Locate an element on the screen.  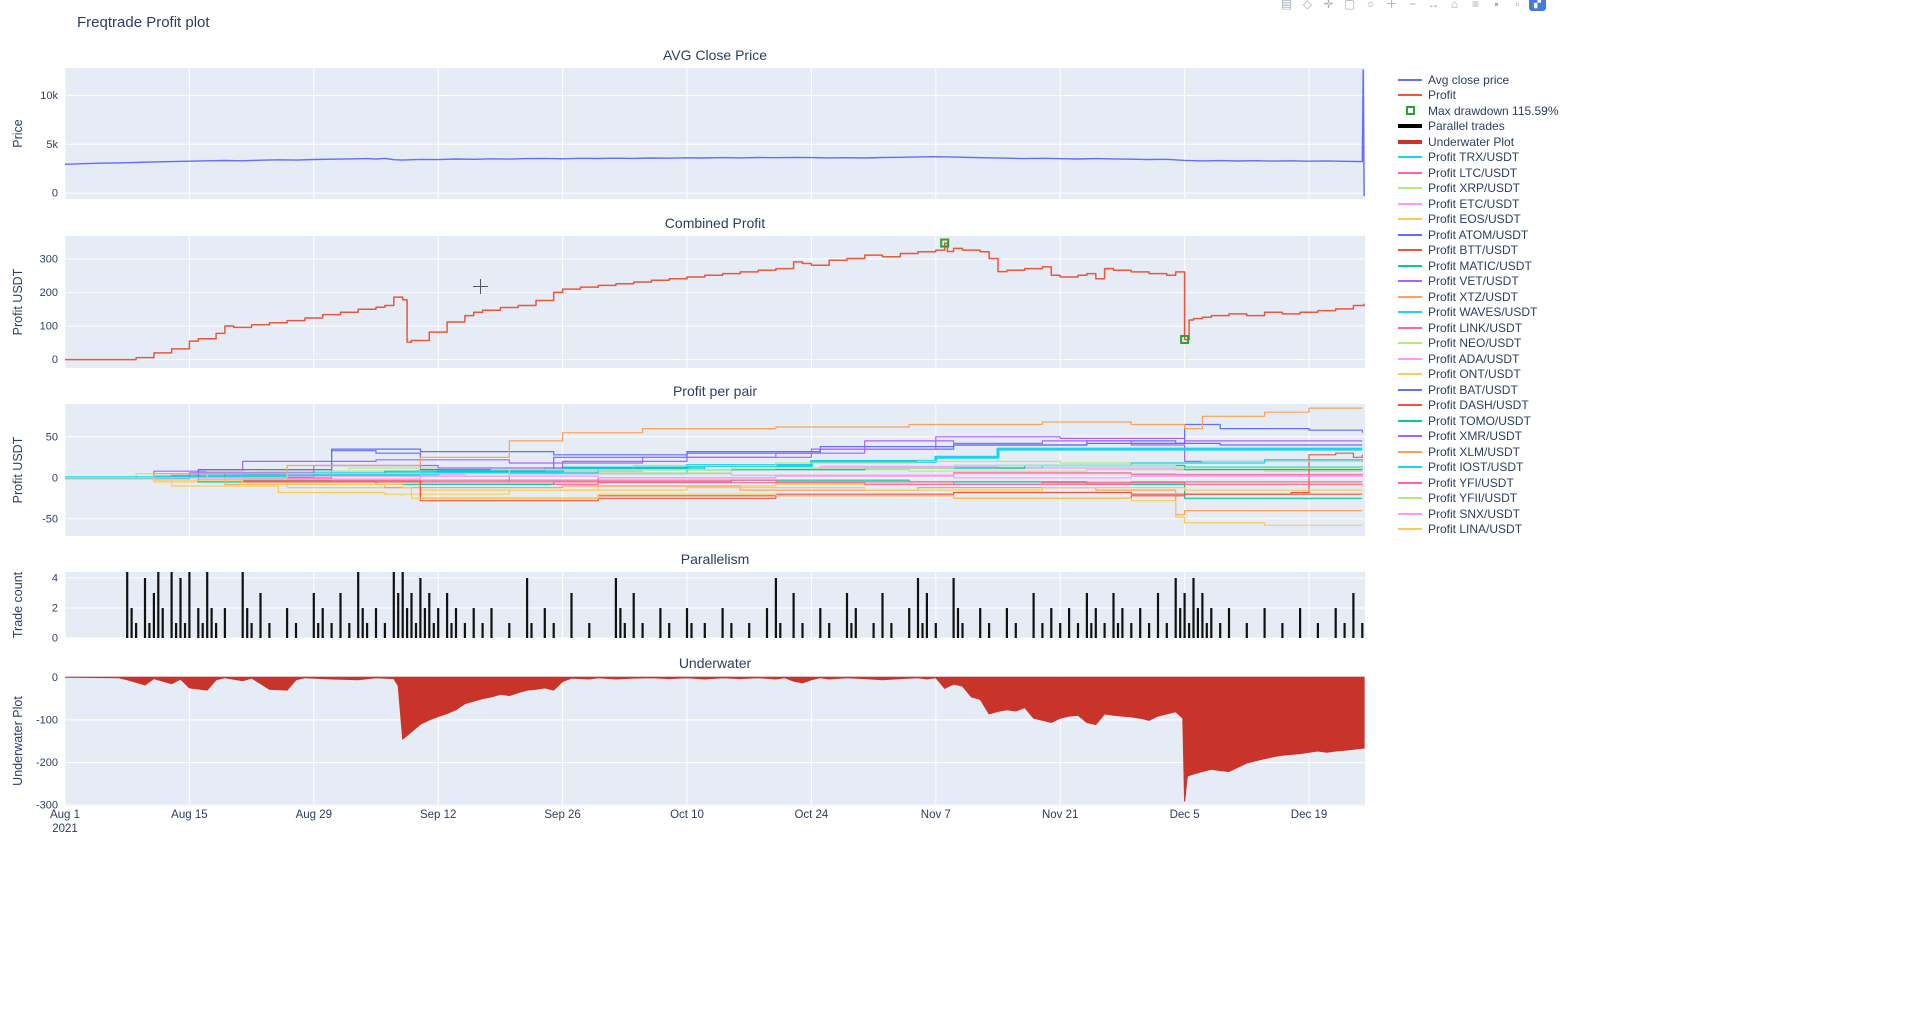
legend-label: Profit DASH/USDT is located at coordinates (1478, 405).